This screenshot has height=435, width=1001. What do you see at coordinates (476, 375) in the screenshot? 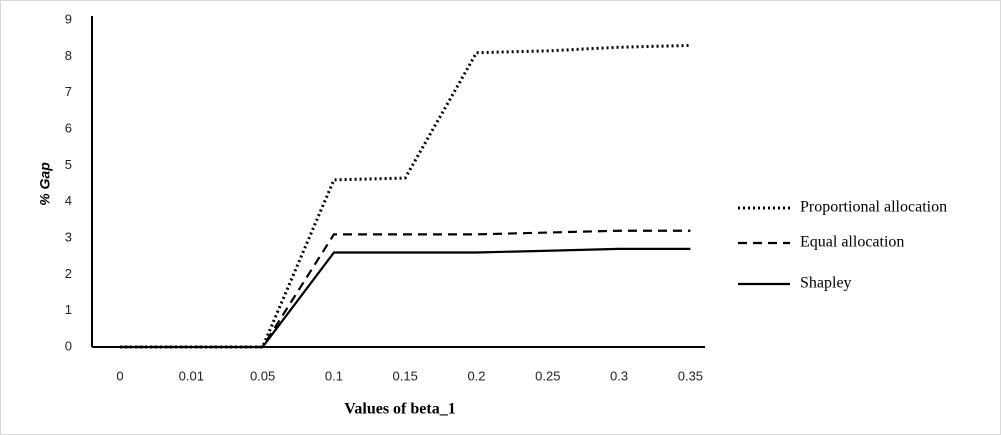
I see `x-tick-label: 0.2` at bounding box center [476, 375].